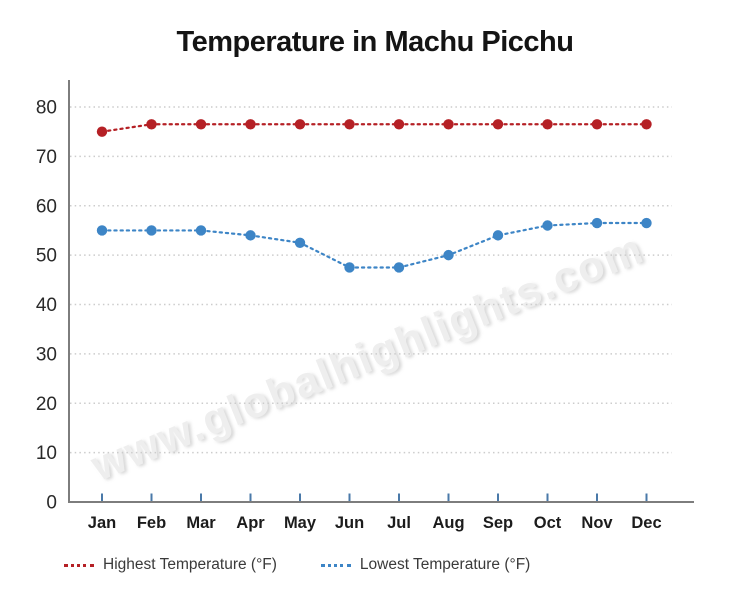  I want to click on x-axis-tick-label: Jul, so click(399, 523).